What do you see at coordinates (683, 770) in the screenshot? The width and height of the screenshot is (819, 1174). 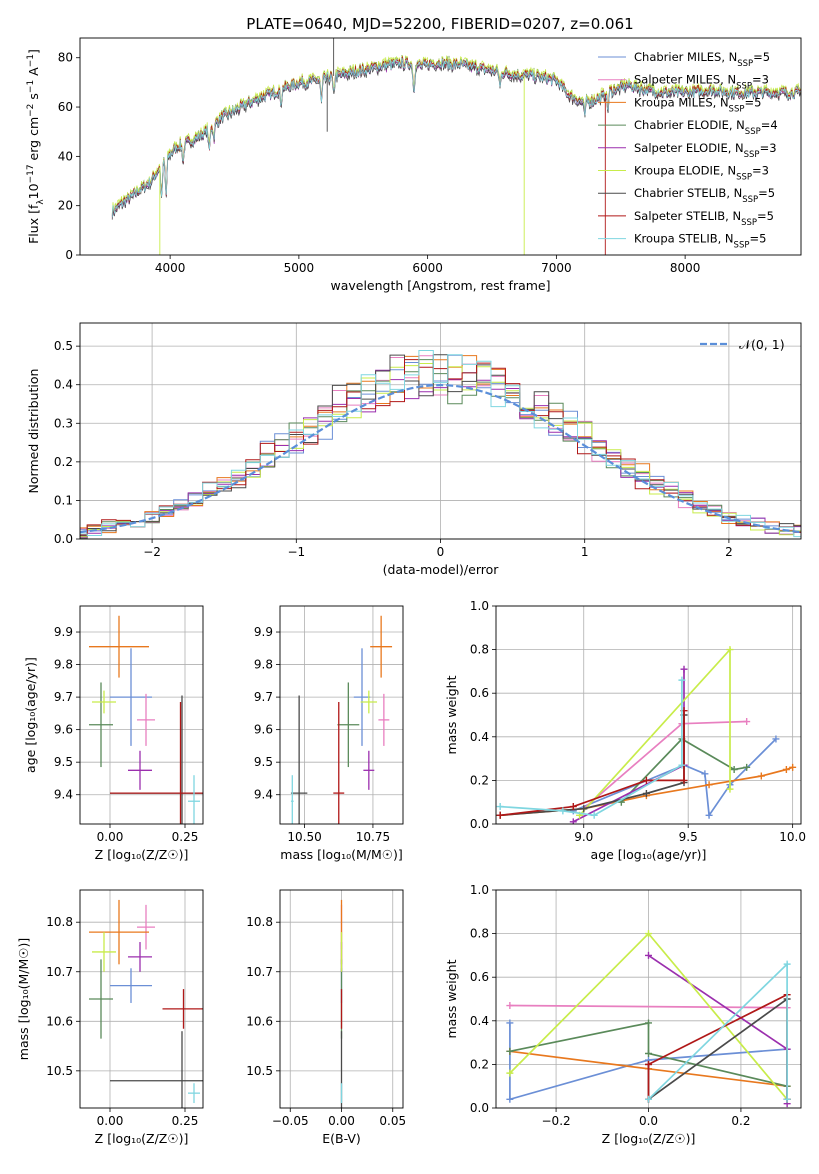 I see `weight_vs_age-line-chabrier_elodie` at bounding box center [683, 770].